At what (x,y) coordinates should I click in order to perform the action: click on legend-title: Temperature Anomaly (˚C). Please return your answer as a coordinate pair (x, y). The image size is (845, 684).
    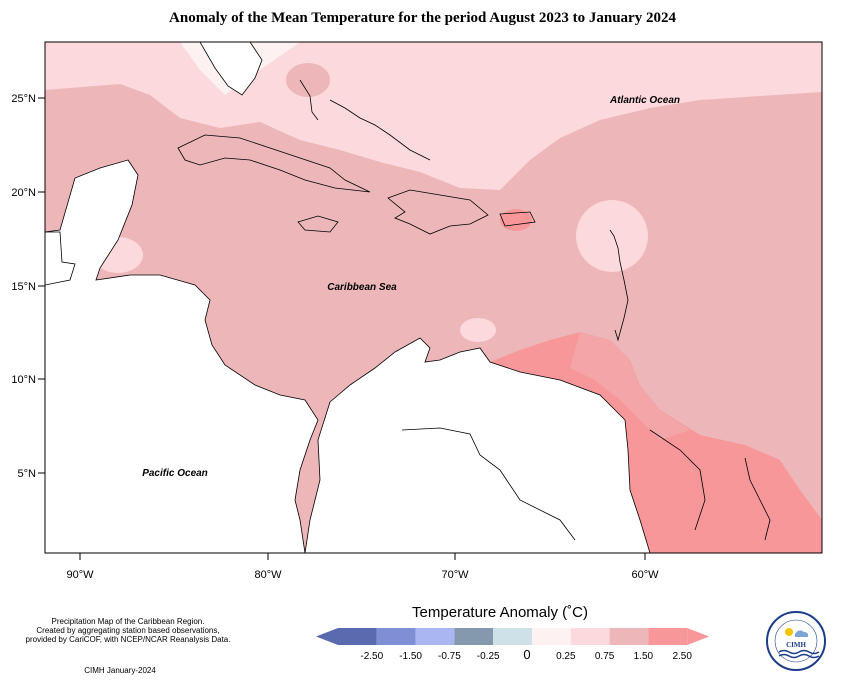
    Looking at the image, I should click on (500, 612).